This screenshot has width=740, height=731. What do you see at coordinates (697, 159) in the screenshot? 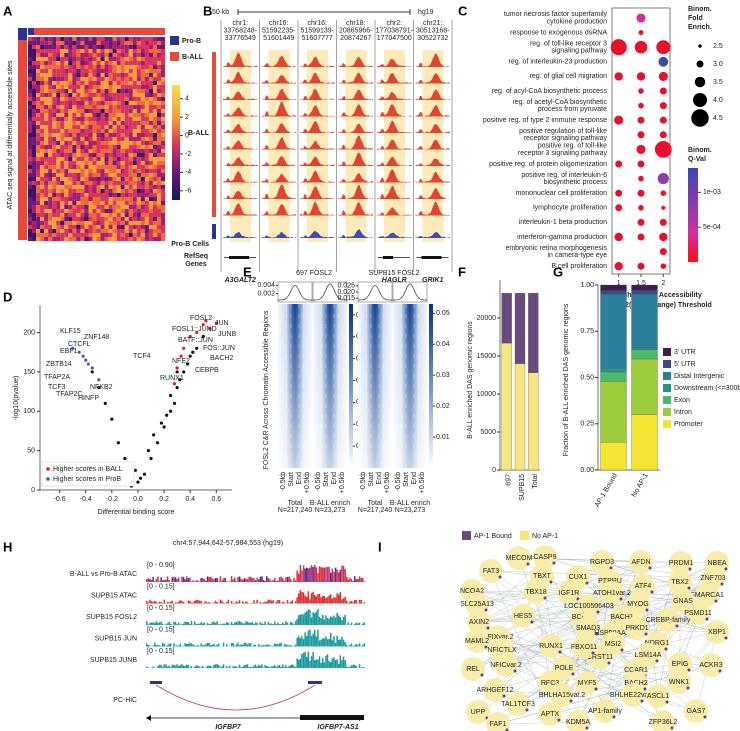
I see `legend-title: Q-Val` at bounding box center [697, 159].